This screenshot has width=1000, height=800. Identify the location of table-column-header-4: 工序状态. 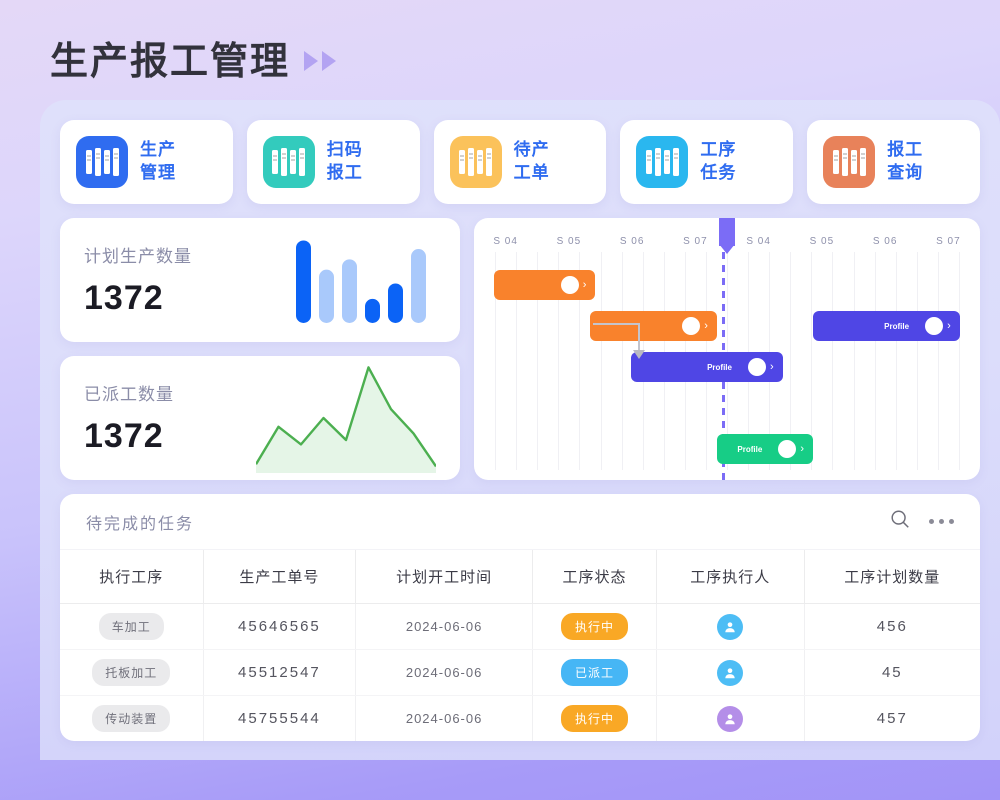
(594, 577).